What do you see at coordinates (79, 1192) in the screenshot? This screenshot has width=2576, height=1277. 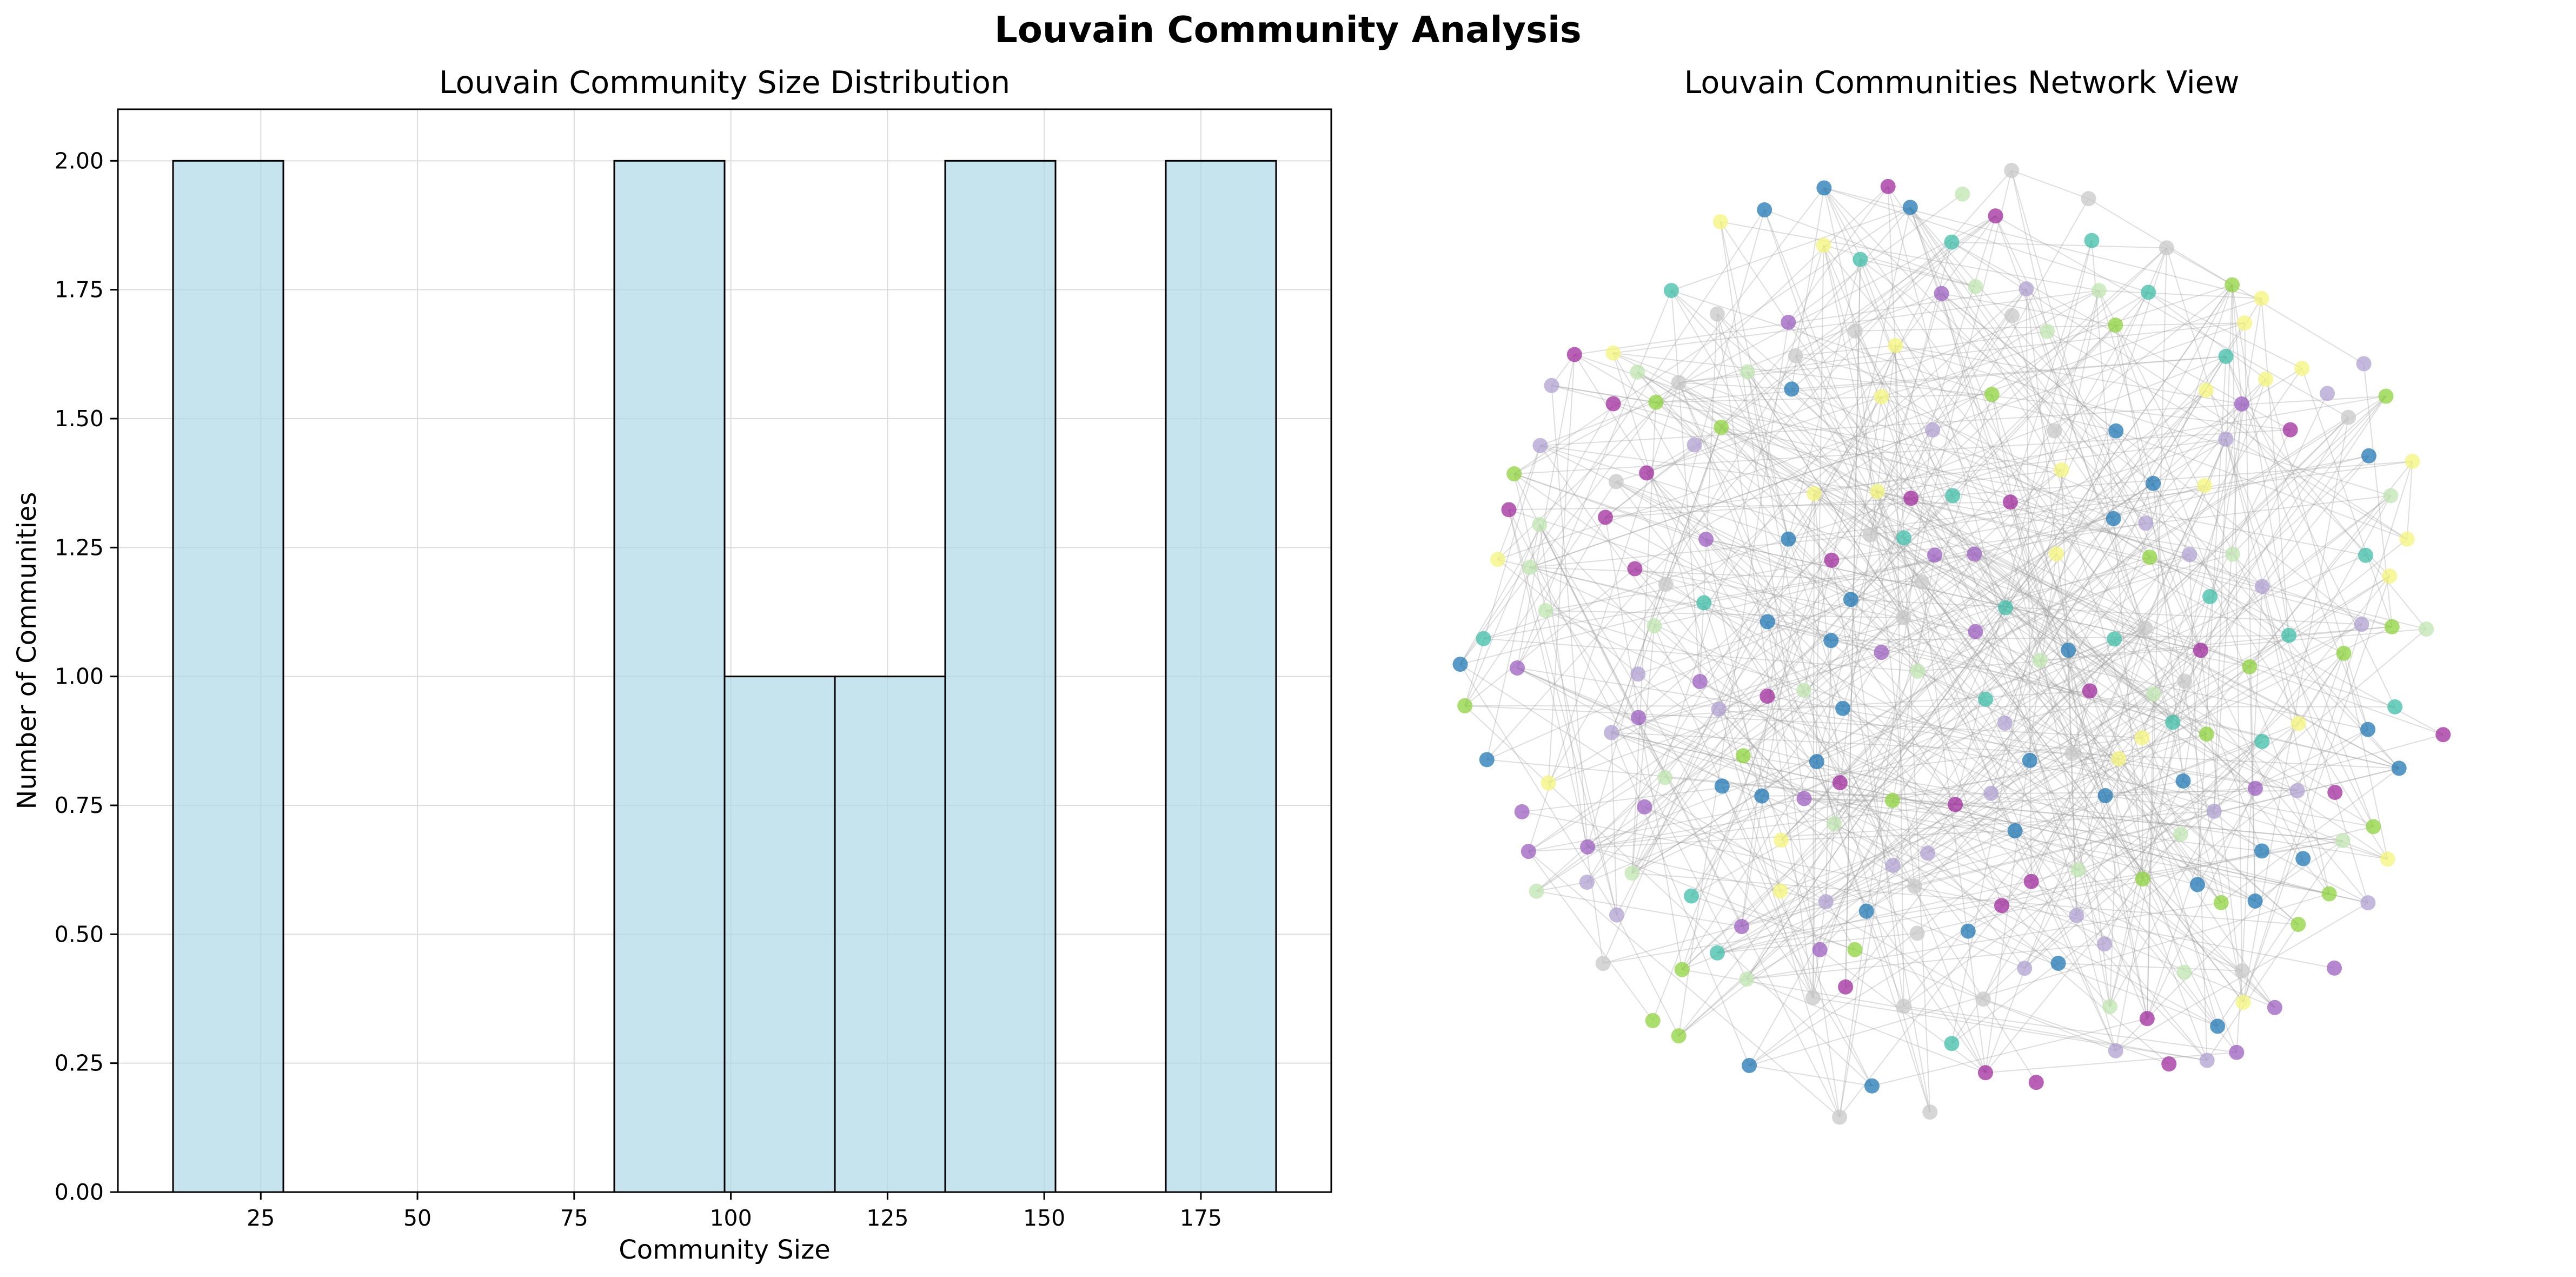 I see `y-tick-label-0: 0.00` at bounding box center [79, 1192].